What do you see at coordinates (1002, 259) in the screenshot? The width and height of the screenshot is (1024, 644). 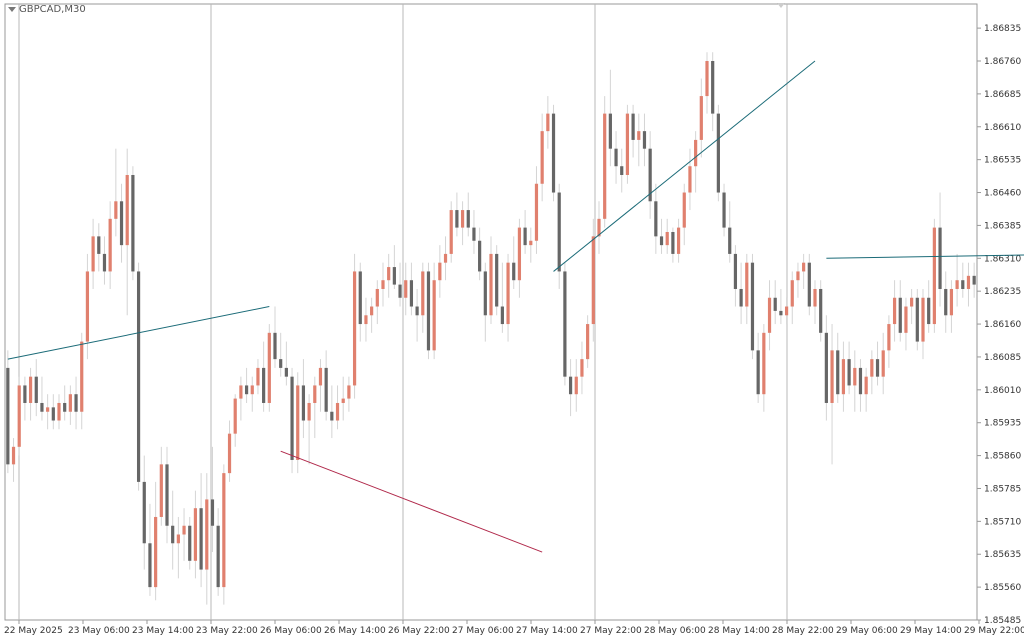 I see `y-tick-label: 1.86310` at bounding box center [1002, 259].